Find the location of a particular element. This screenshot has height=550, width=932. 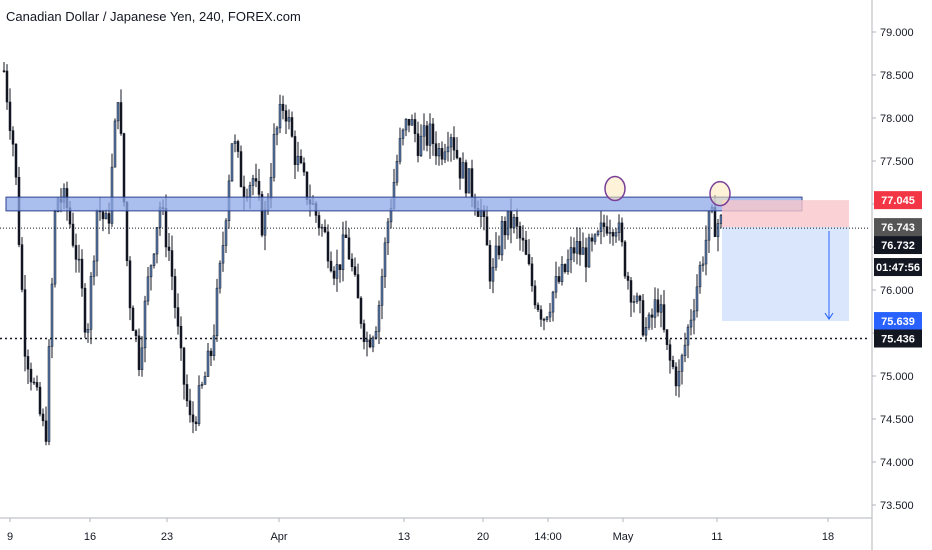

time-tick-label: 14:00 is located at coordinates (548, 537).